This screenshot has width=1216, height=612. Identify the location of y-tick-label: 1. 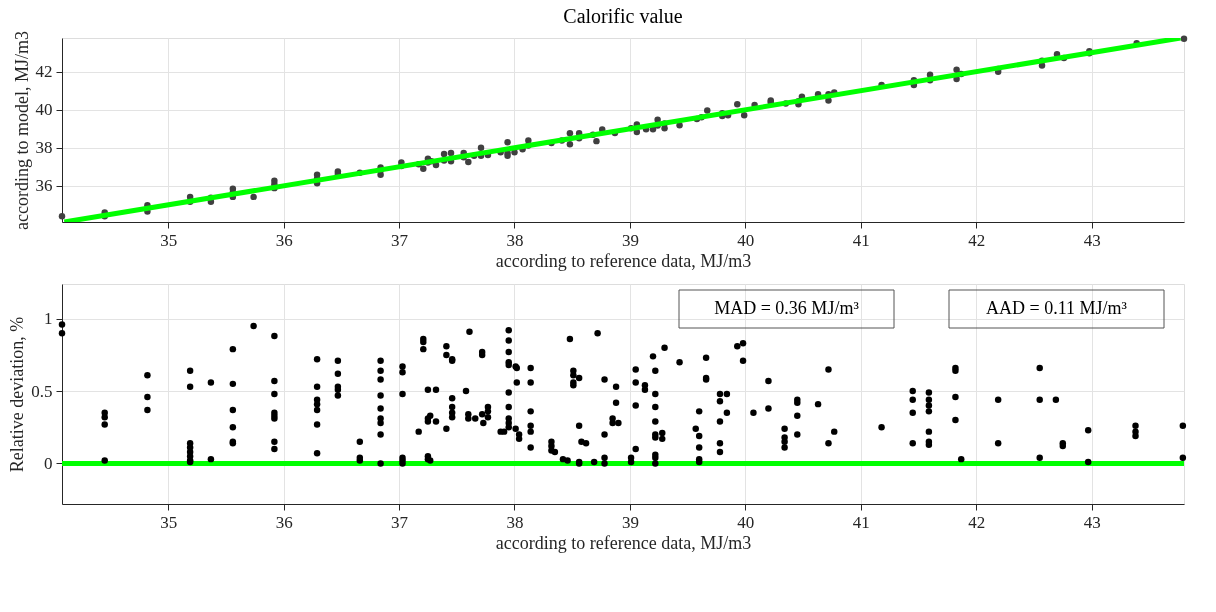
(48, 319).